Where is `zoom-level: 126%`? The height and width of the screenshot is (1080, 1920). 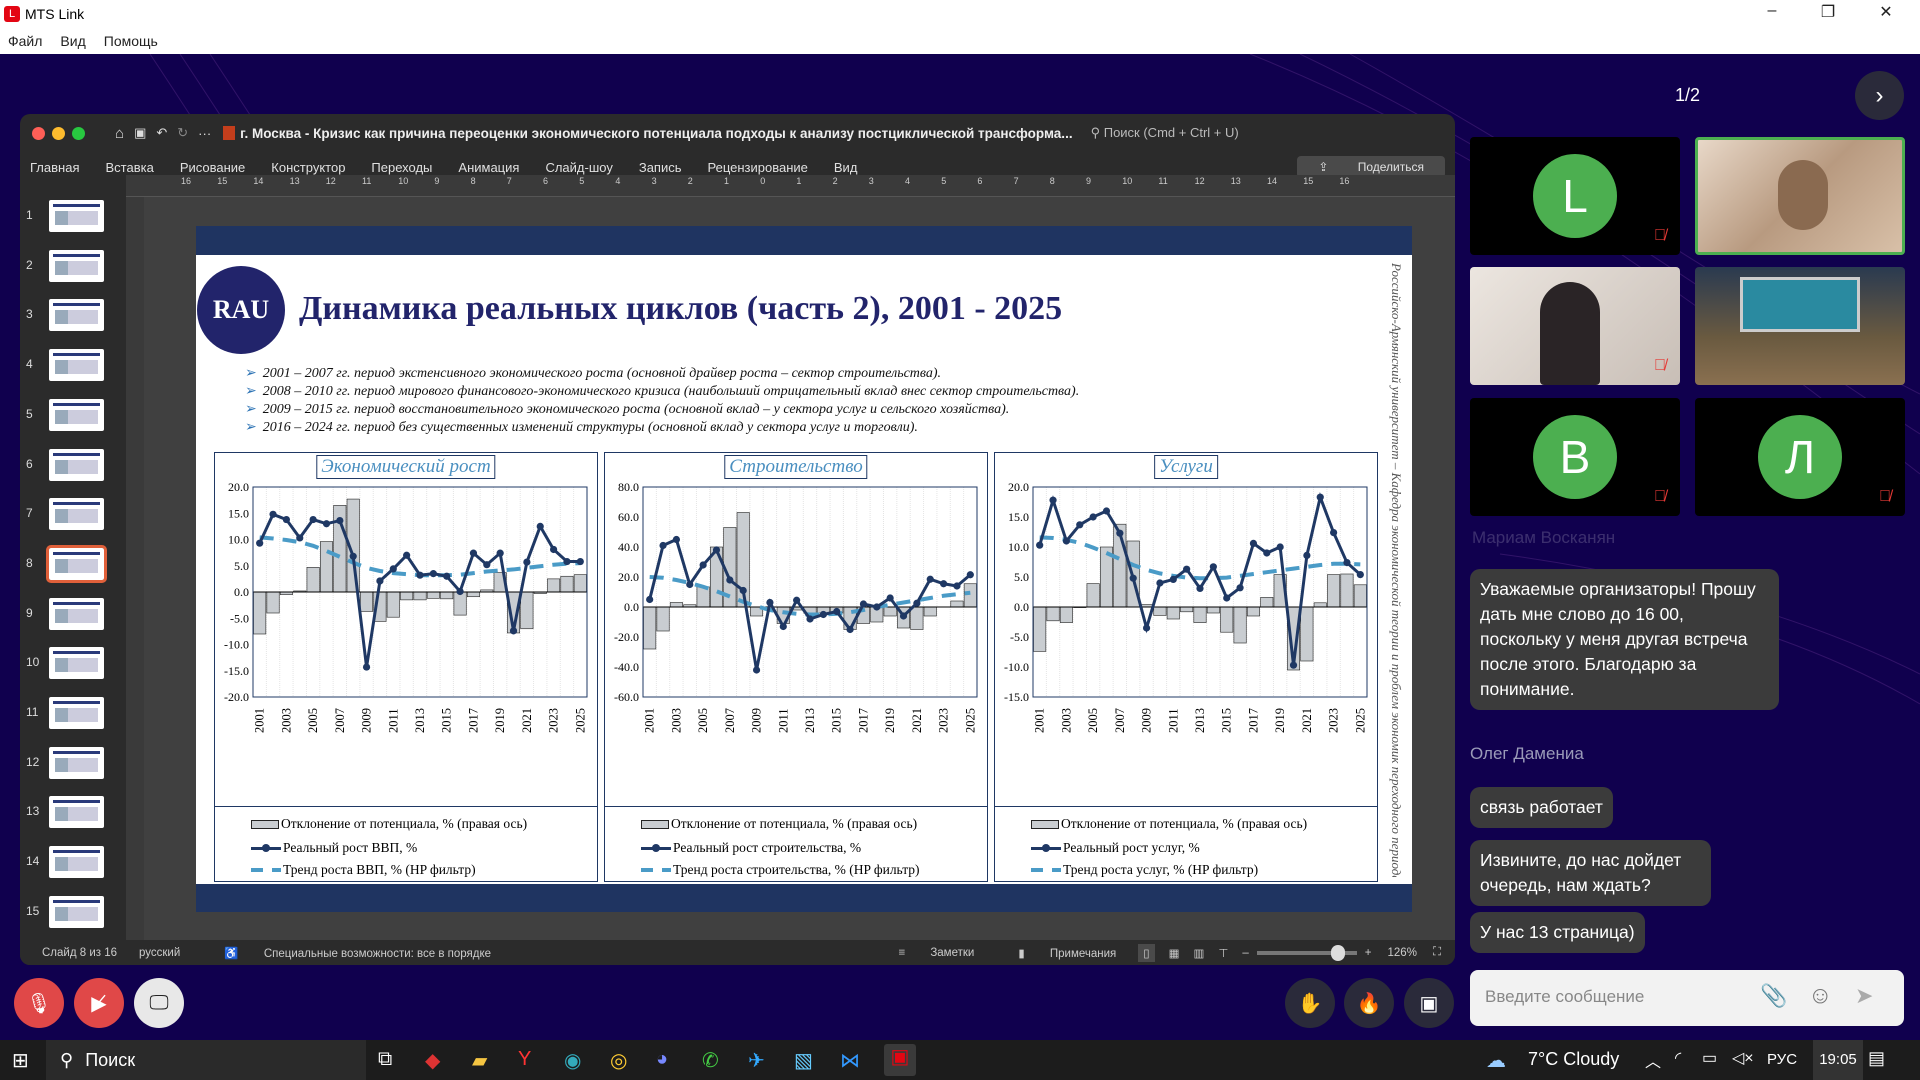
zoom-level: 126% is located at coordinates (1402, 952).